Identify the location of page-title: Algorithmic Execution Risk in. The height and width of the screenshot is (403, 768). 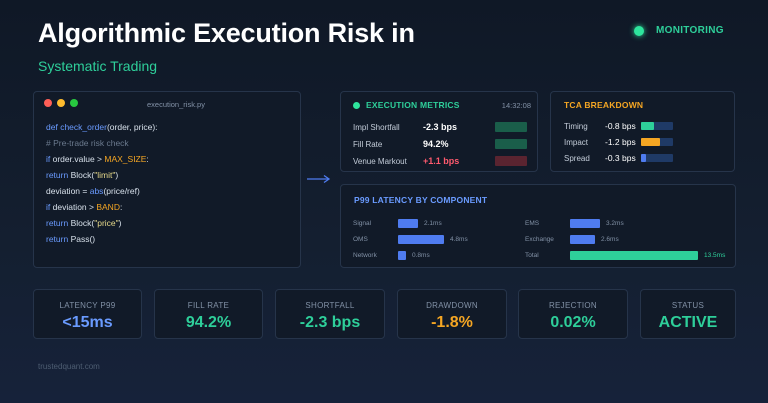
(226, 33).